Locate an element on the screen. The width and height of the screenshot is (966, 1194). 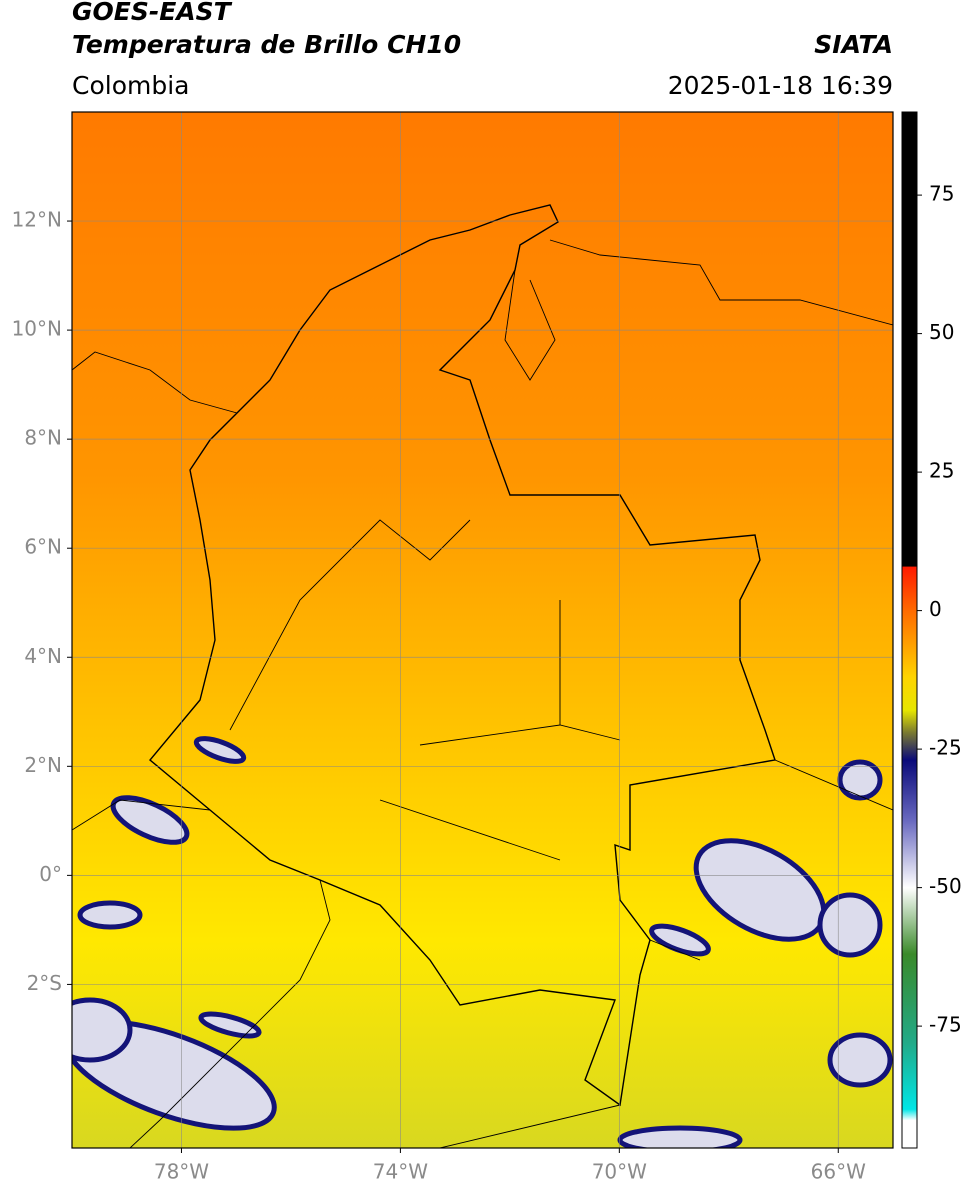
colorbar-tick-label: 75 is located at coordinates (941, 194).